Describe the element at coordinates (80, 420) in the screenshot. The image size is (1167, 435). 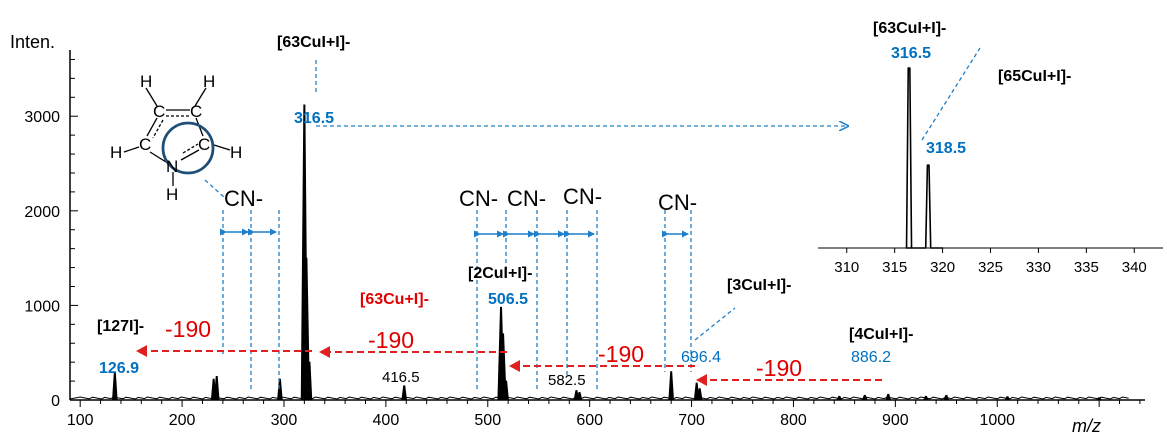
I see `x-tick-label: 100` at that location.